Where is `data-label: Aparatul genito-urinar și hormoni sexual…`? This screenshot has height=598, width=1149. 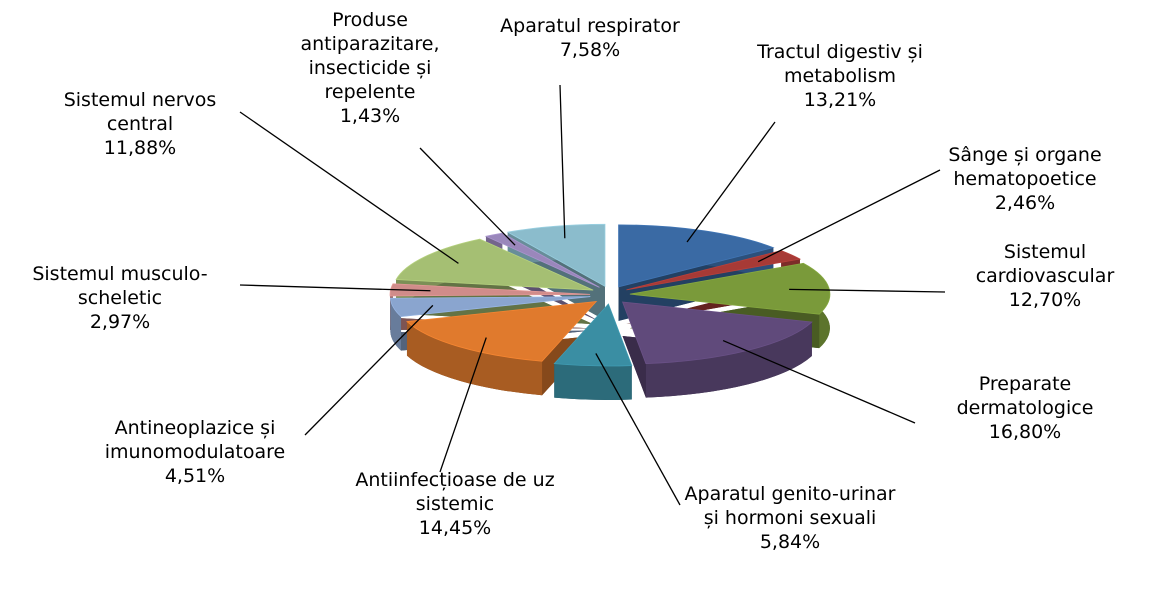 data-label: Aparatul genito-urinar și hormoni sexual… is located at coordinates (790, 518).